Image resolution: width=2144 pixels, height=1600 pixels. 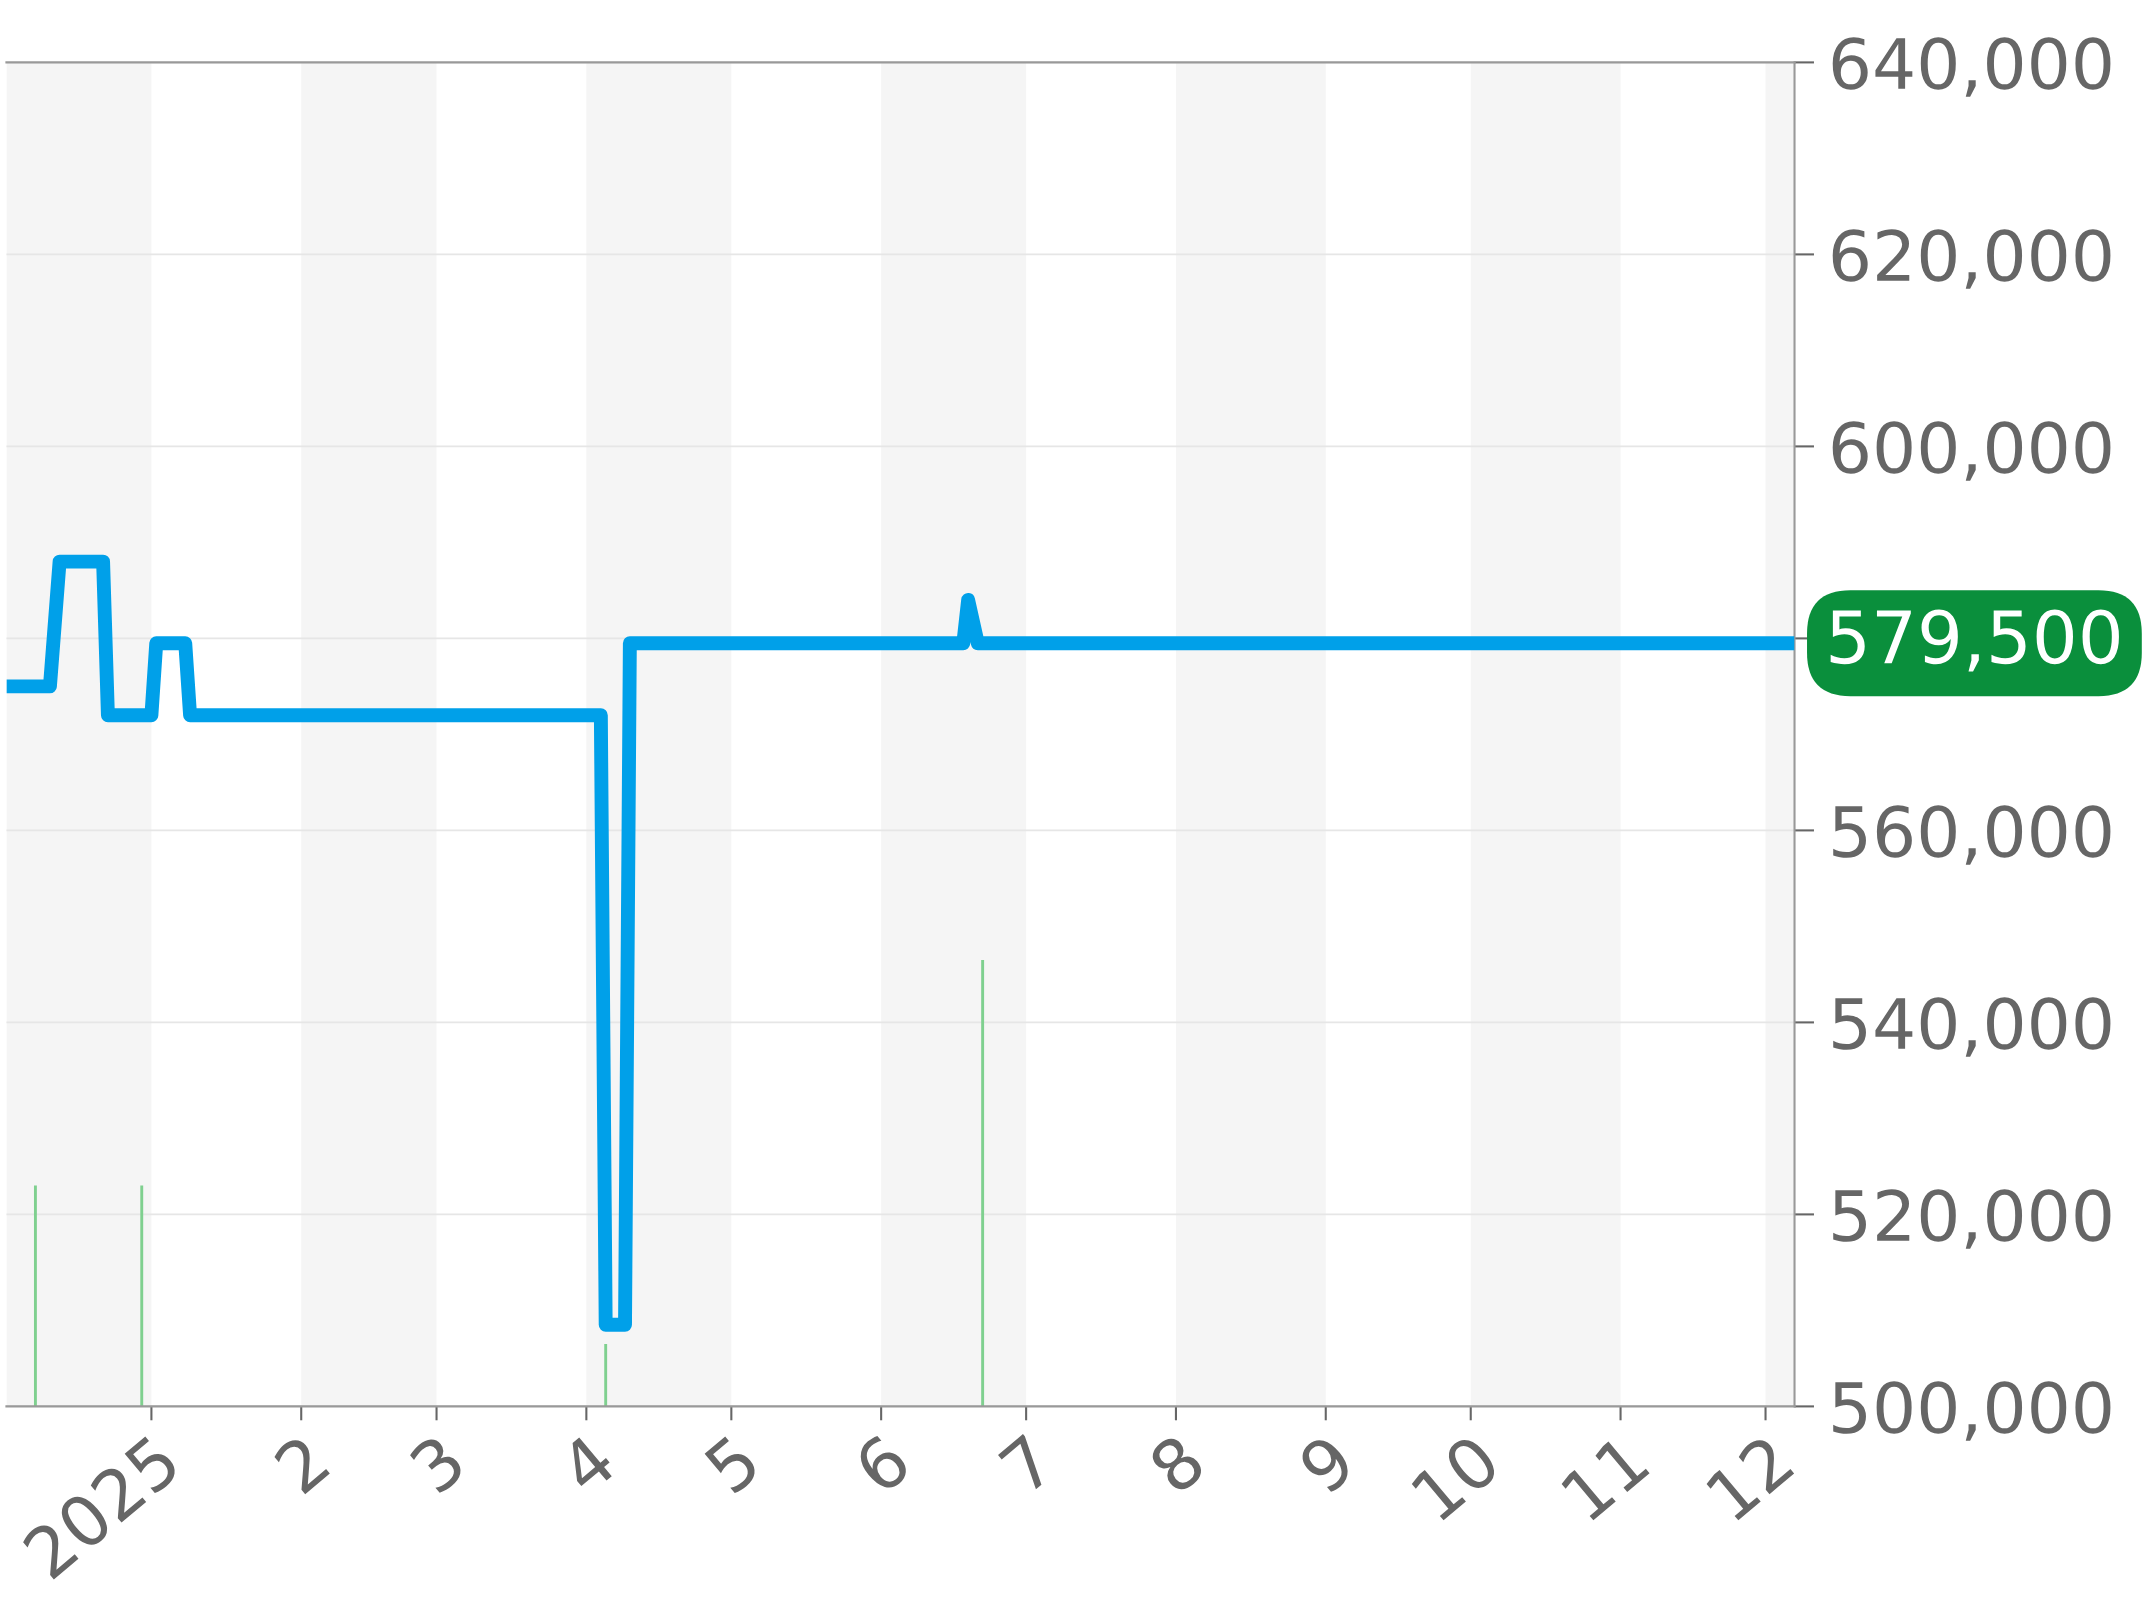 What do you see at coordinates (1971, 259) in the screenshot?
I see `y-tick-label: 620,000` at bounding box center [1971, 259].